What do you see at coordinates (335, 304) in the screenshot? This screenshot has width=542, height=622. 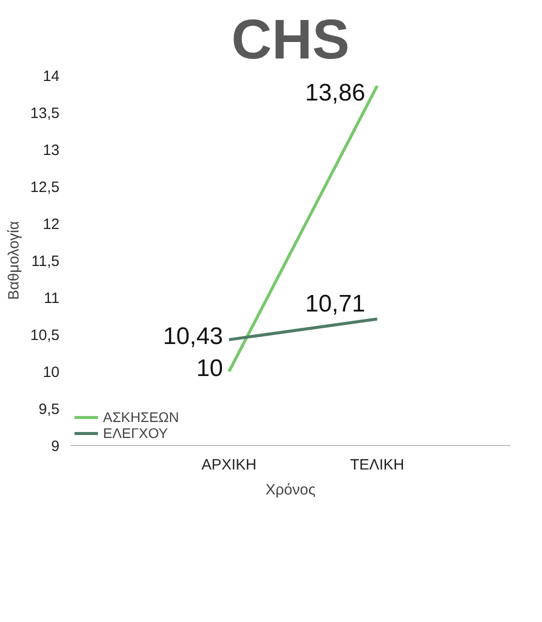 I see `data-label: 10,71` at bounding box center [335, 304].